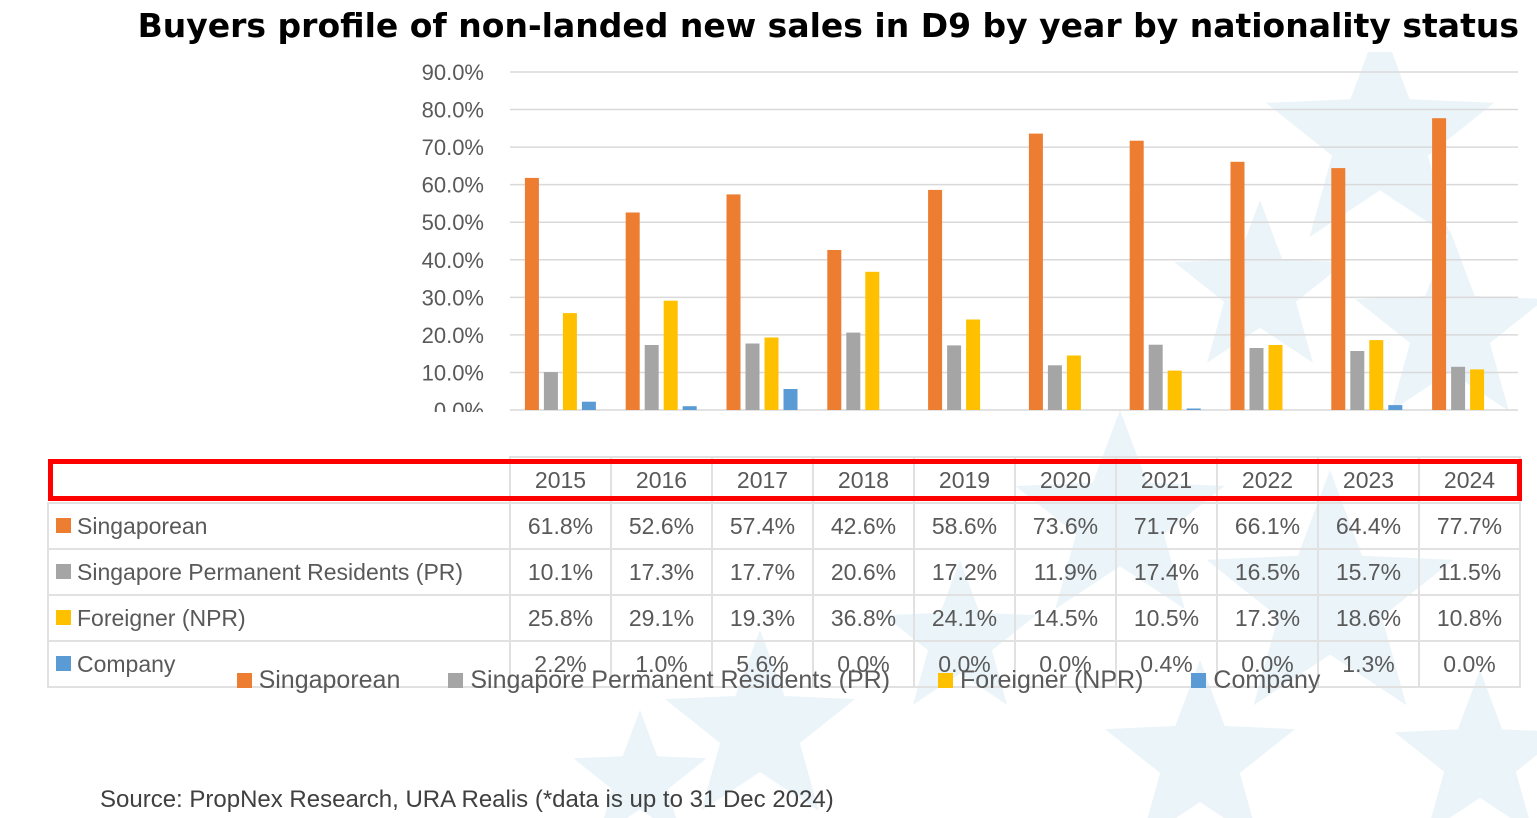  I want to click on bar-singapore-permanent-residents-pr-2024, so click(1458, 388).